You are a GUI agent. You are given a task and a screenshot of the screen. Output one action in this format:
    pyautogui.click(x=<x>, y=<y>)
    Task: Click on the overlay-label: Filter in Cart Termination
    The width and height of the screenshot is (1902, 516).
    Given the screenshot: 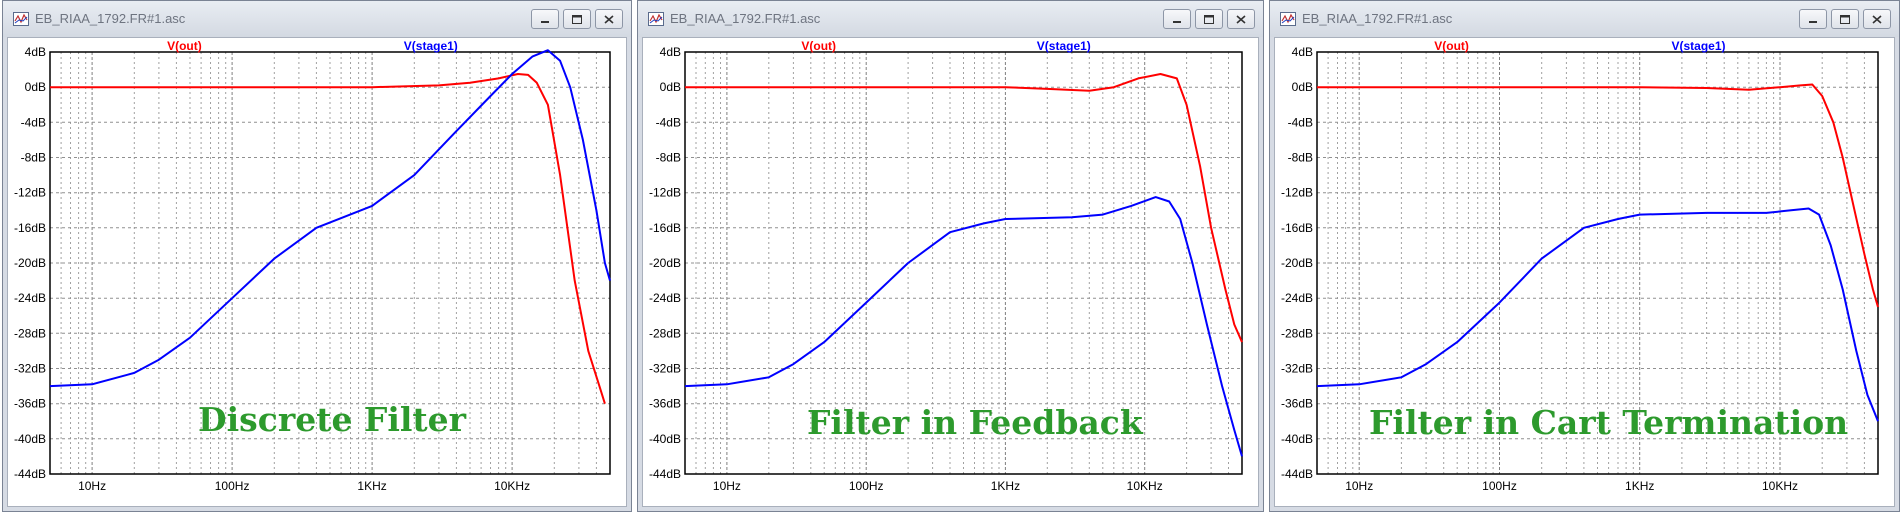 What is the action you would take?
    pyautogui.click(x=1609, y=422)
    